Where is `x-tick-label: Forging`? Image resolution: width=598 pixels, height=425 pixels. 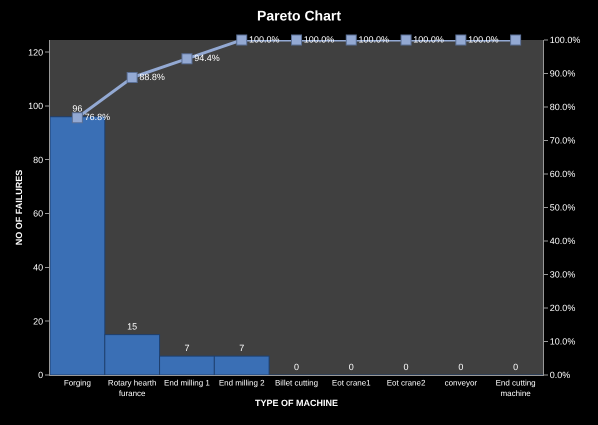 x-tick-label: Forging is located at coordinates (77, 383).